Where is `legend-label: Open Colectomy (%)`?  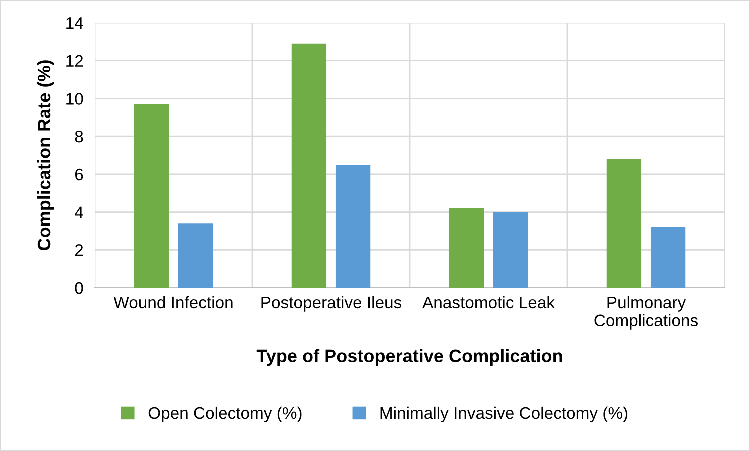
legend-label: Open Colectomy (%) is located at coordinates (225, 414).